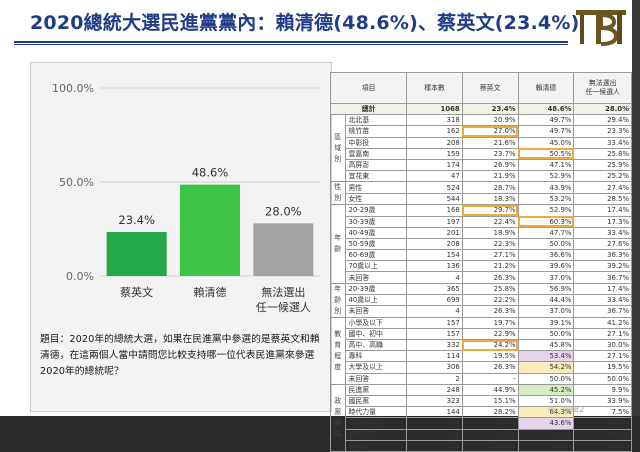 Image resolution: width=640 pixels, height=452 pixels. Describe the element at coordinates (546, 221) in the screenshot. I see `table-cell: 60.3%` at that location.